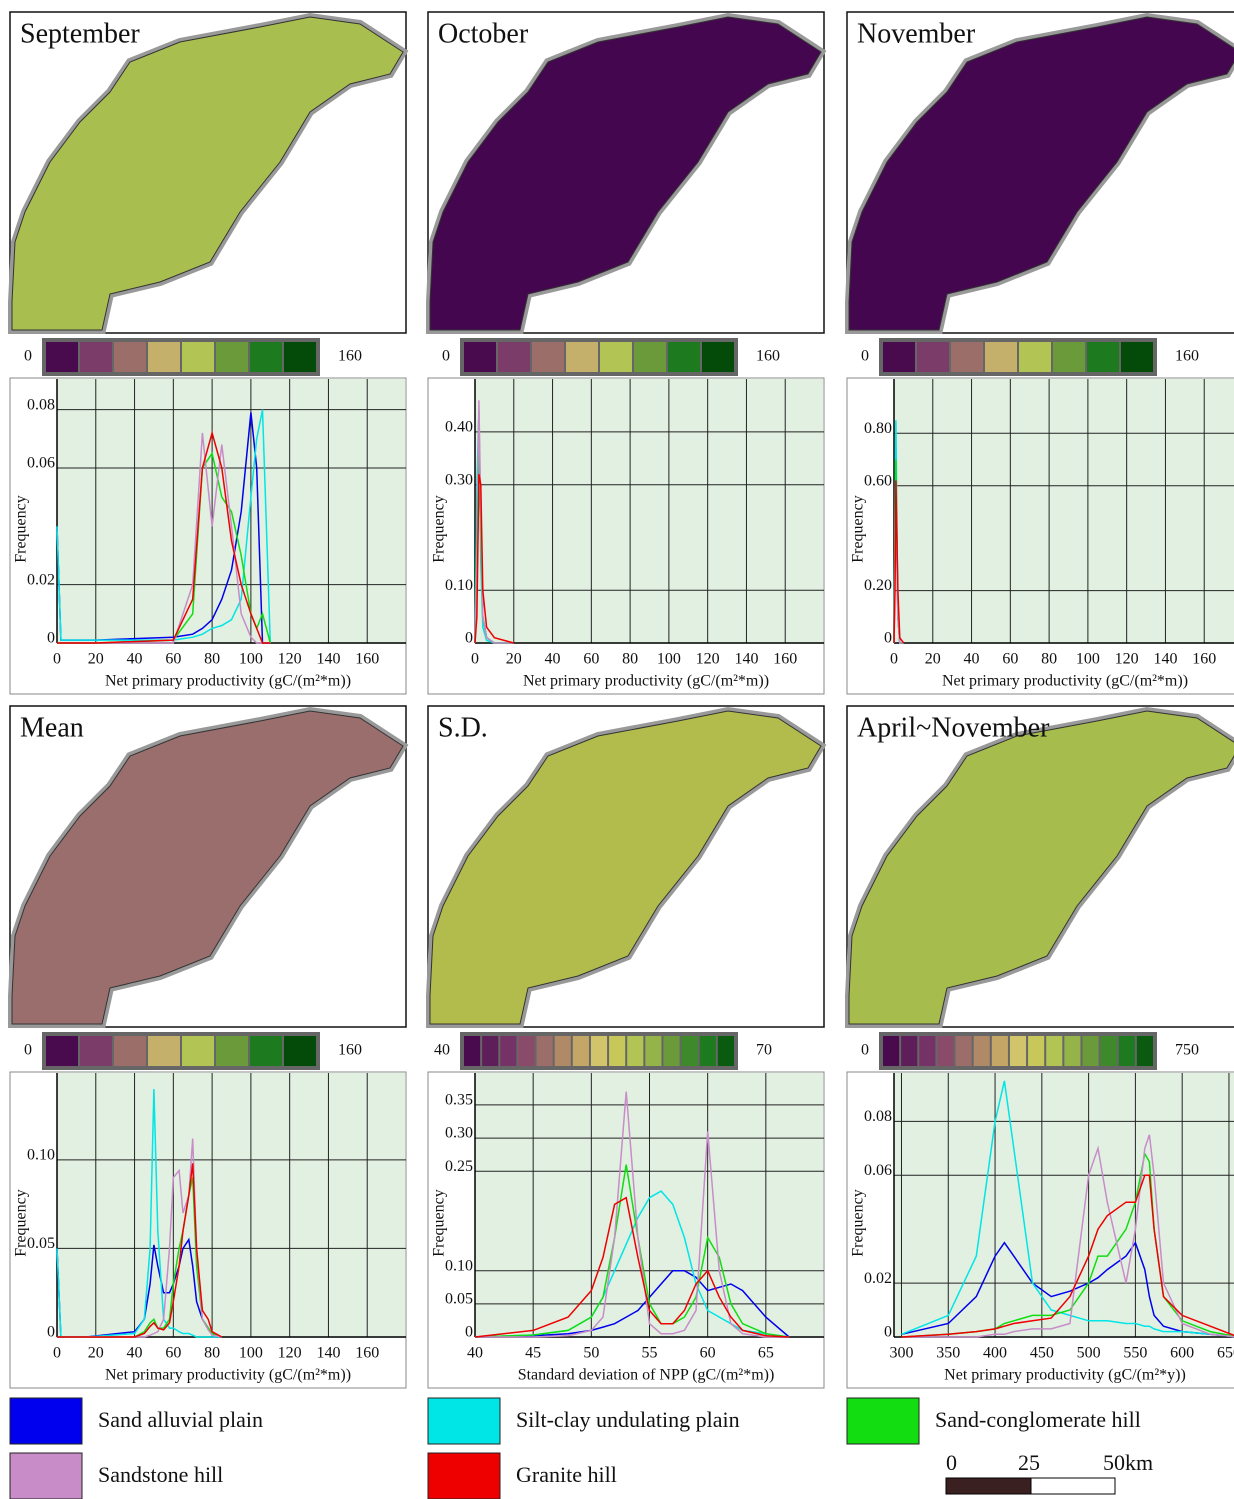 This screenshot has width=1234, height=1499. Describe the element at coordinates (951, 1462) in the screenshot. I see `scale-label: 0` at that location.